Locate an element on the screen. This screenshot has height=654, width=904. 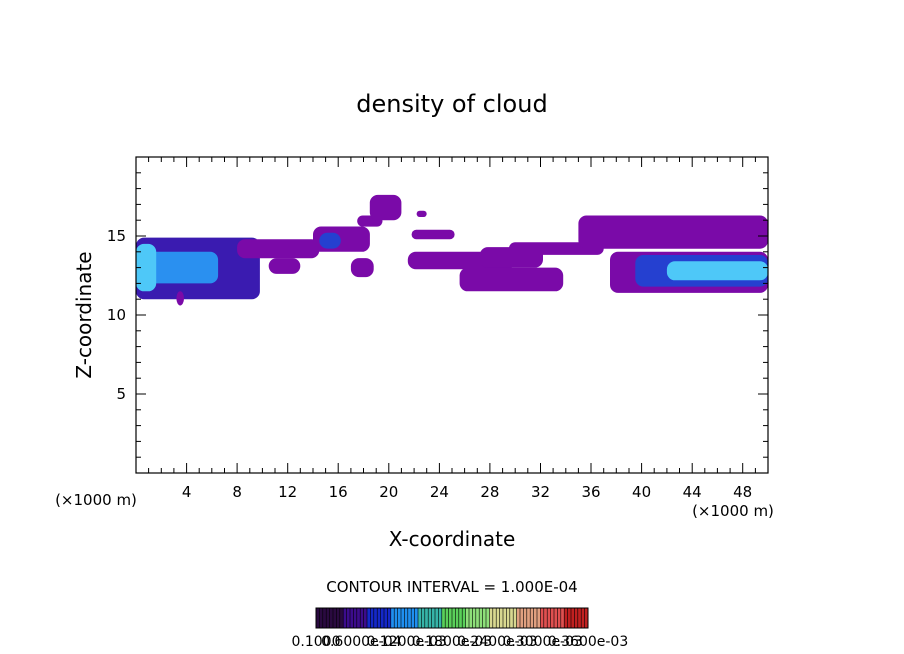
x-axis-label: X-coordinate is located at coordinates (452, 539).